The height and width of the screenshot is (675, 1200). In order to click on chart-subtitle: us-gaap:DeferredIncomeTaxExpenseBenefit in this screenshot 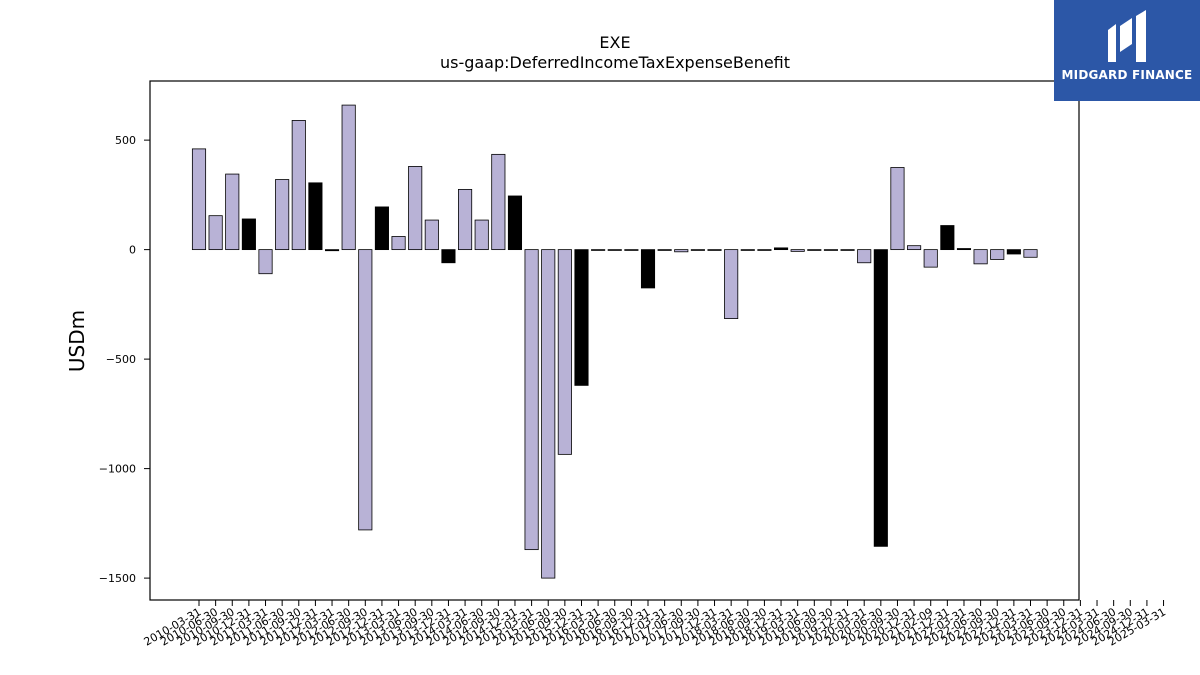, I will do `click(615, 62)`.